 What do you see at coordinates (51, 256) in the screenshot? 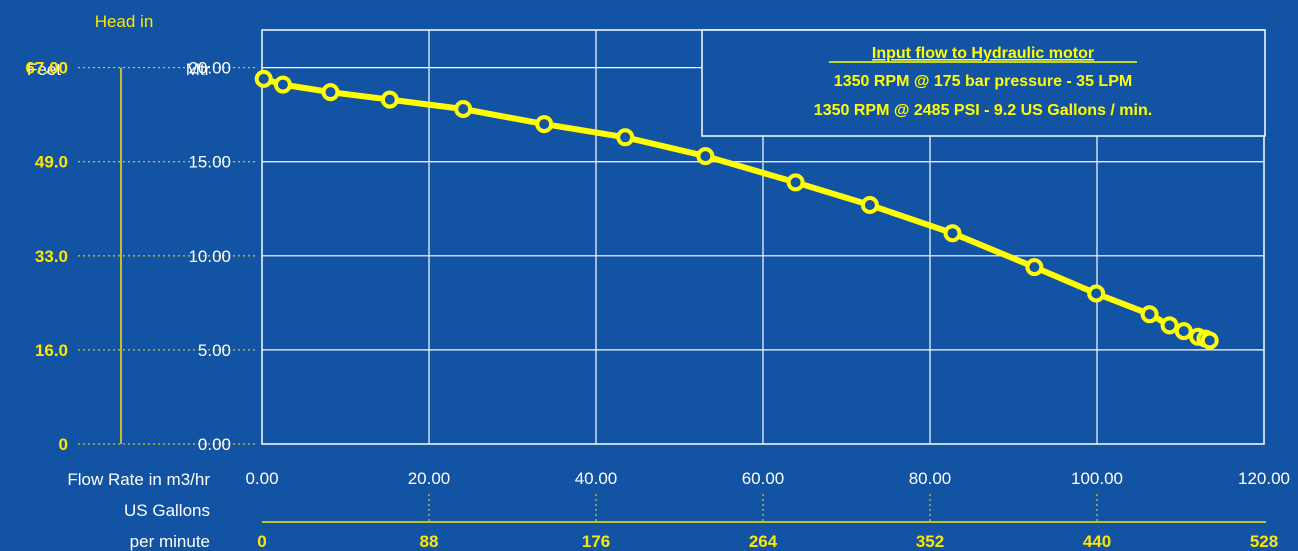
I see `feet-tick-label: 33.0` at bounding box center [51, 256].